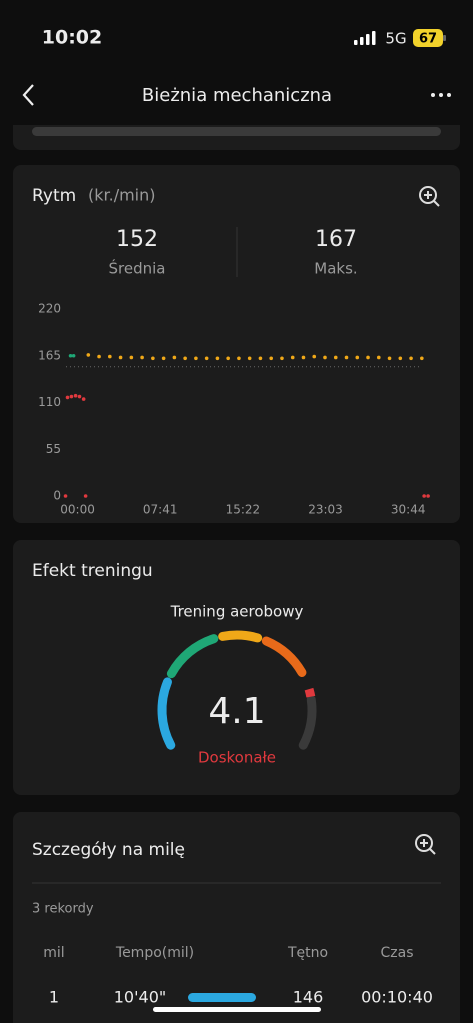 This screenshot has width=473, height=1023. What do you see at coordinates (137, 268) in the screenshot?
I see `stat-label: Średnia` at bounding box center [137, 268].